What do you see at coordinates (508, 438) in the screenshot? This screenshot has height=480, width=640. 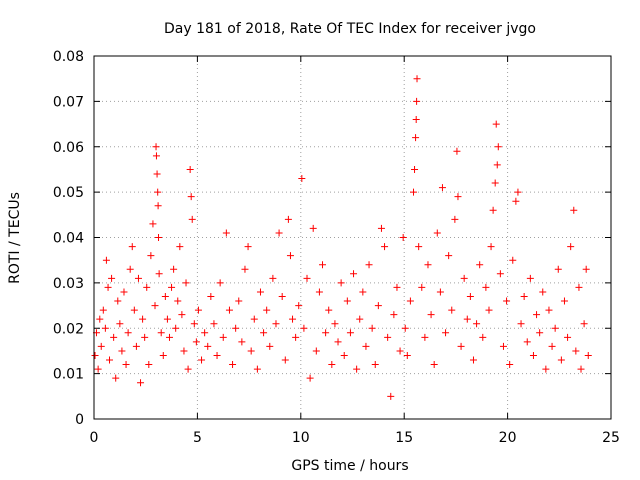 I see `x-tick-label: 20` at bounding box center [508, 438].